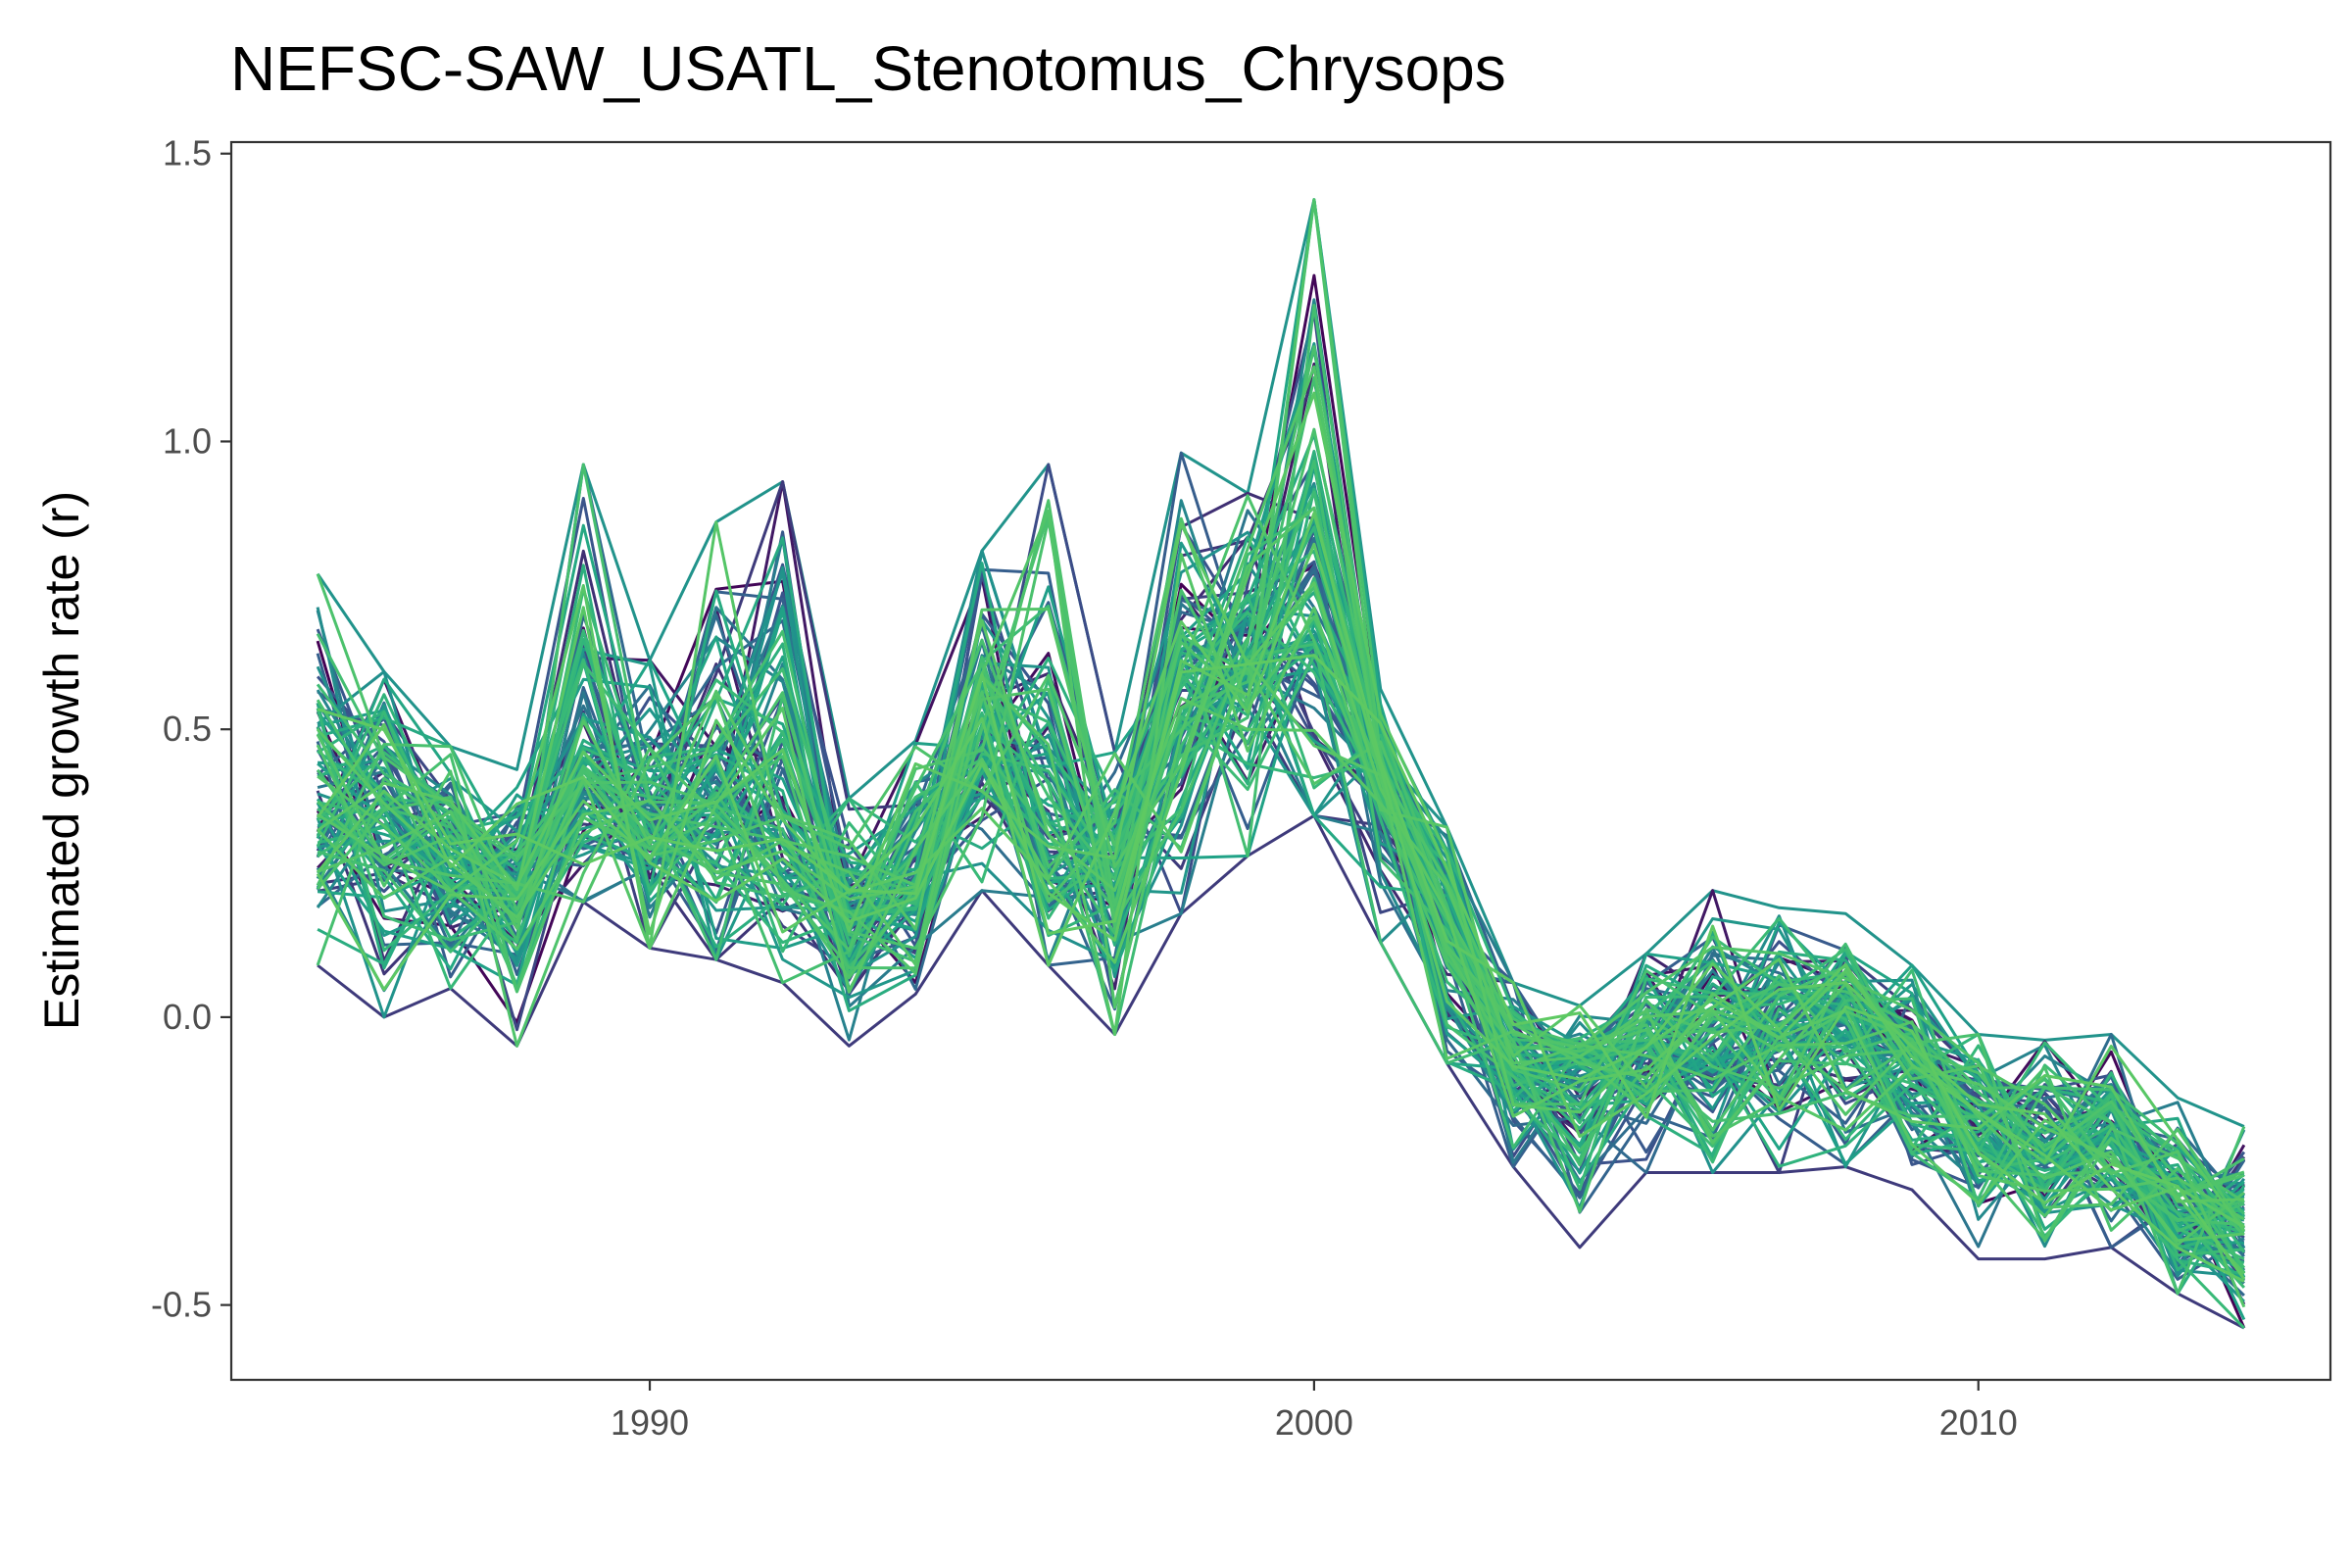  I want to click on y-tick-label: 1.5, so click(187, 153).